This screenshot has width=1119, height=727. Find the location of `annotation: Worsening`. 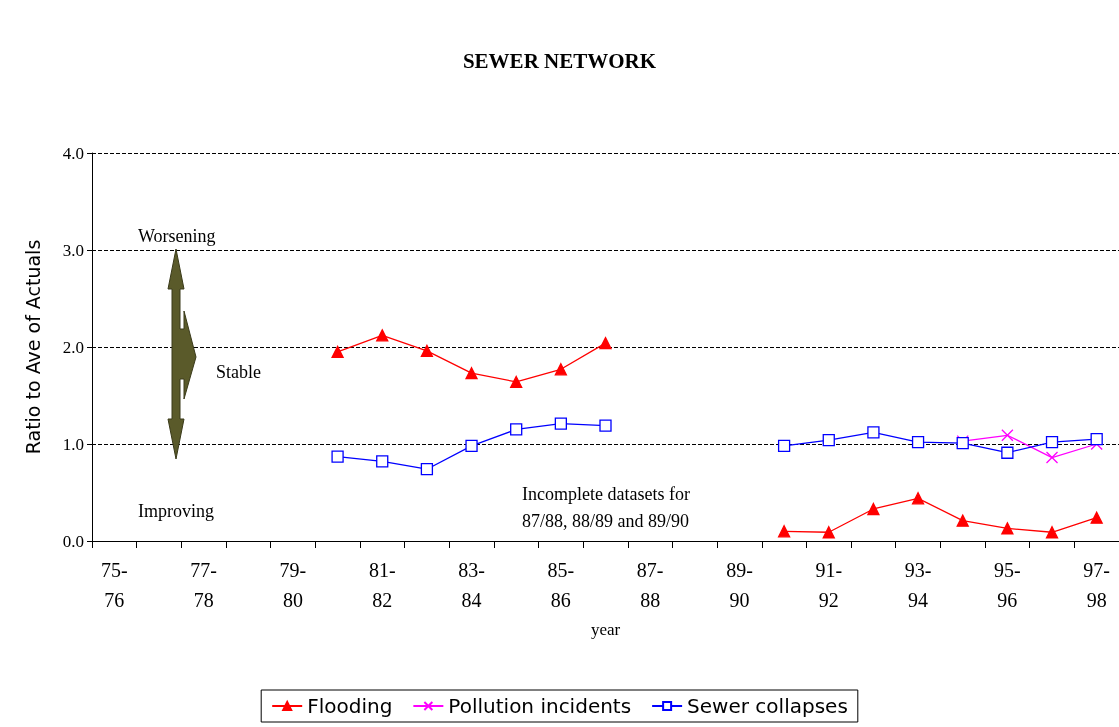

annotation: Worsening is located at coordinates (177, 235).